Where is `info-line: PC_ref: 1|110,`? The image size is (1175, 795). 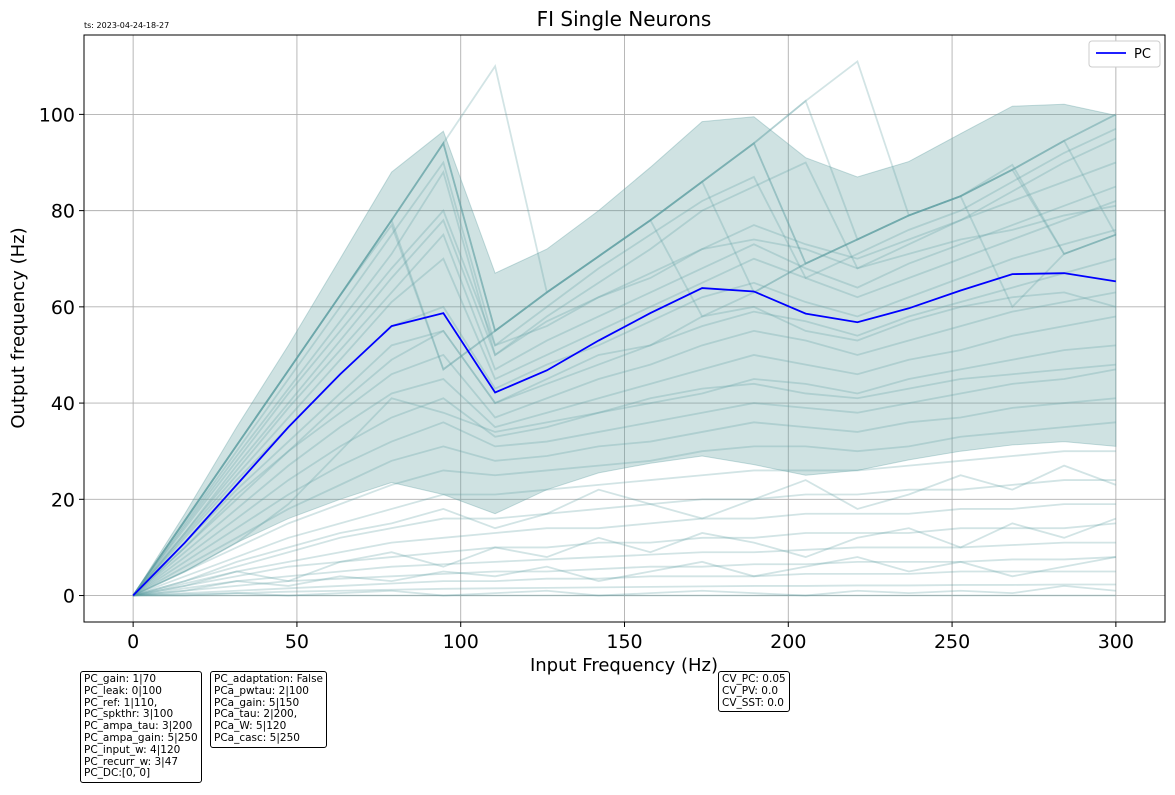 info-line: PC_ref: 1|110, is located at coordinates (121, 702).